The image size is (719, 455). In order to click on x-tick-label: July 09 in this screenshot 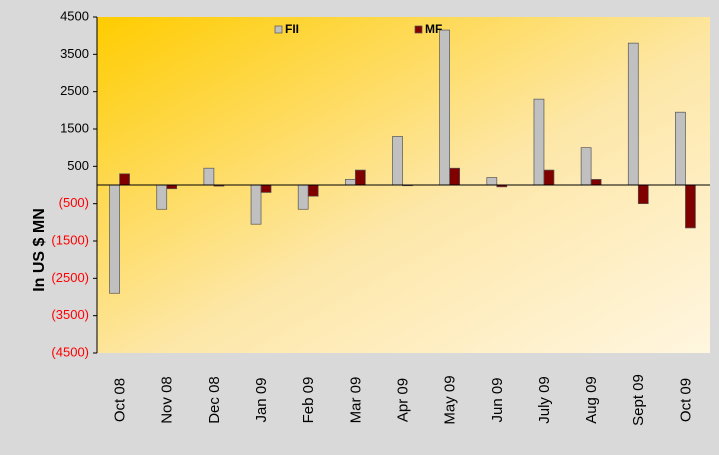, I will do `click(544, 400)`.